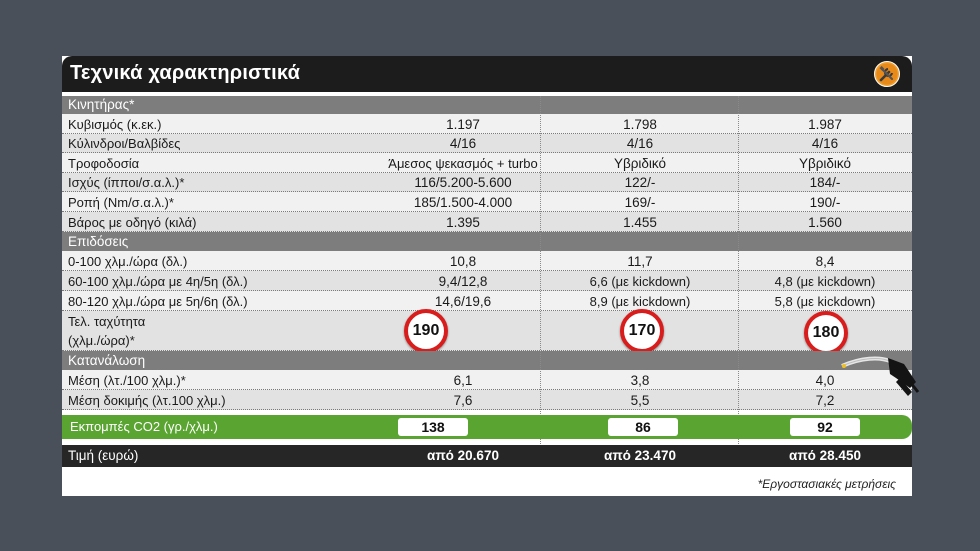 The image size is (980, 551). I want to click on row-label: Μέση δοκιμής (λτ.100 χλμ.), so click(147, 400).